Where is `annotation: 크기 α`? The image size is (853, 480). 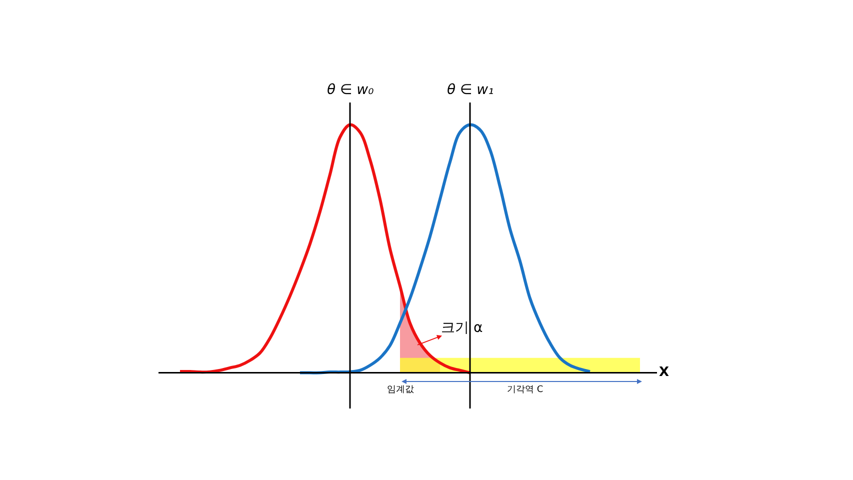
annotation: 크기 α is located at coordinates (462, 328).